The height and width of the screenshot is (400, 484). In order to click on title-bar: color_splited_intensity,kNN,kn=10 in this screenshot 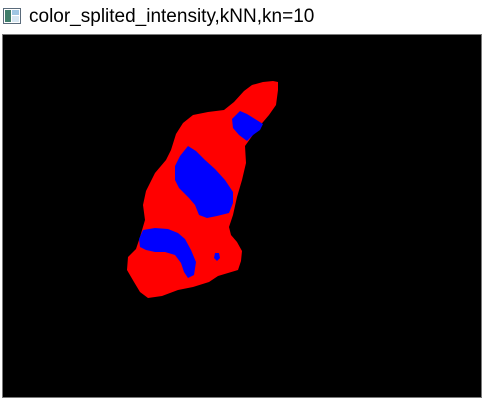, I will do `click(242, 17)`.